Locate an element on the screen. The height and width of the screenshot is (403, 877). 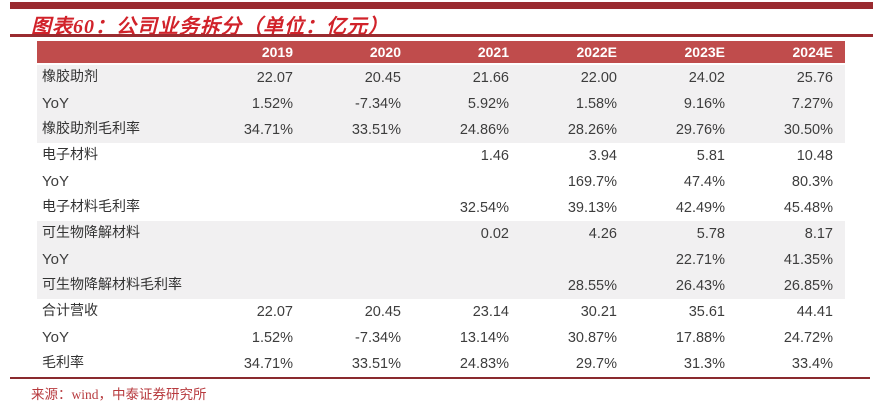
cell-value: 23.14 is located at coordinates (490, 312).